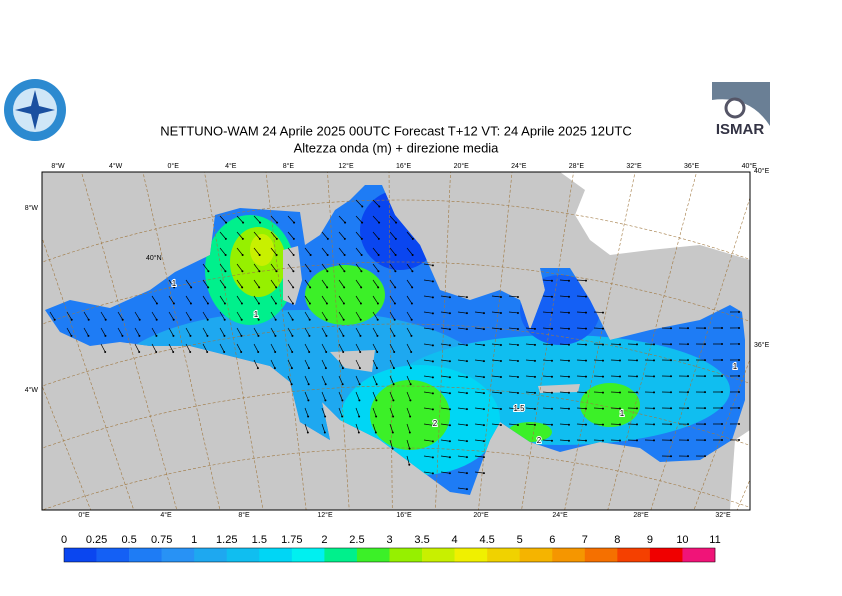 The width and height of the screenshot is (842, 596). What do you see at coordinates (396, 417) in the screenshot?
I see `parallel` at bounding box center [396, 417].